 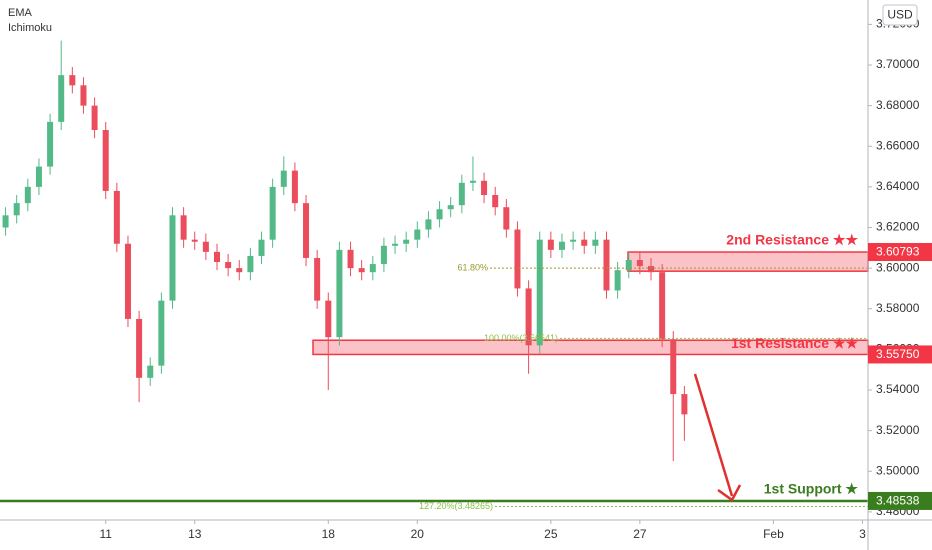 I want to click on y-tick-label: 3.52000, so click(x=898, y=430).